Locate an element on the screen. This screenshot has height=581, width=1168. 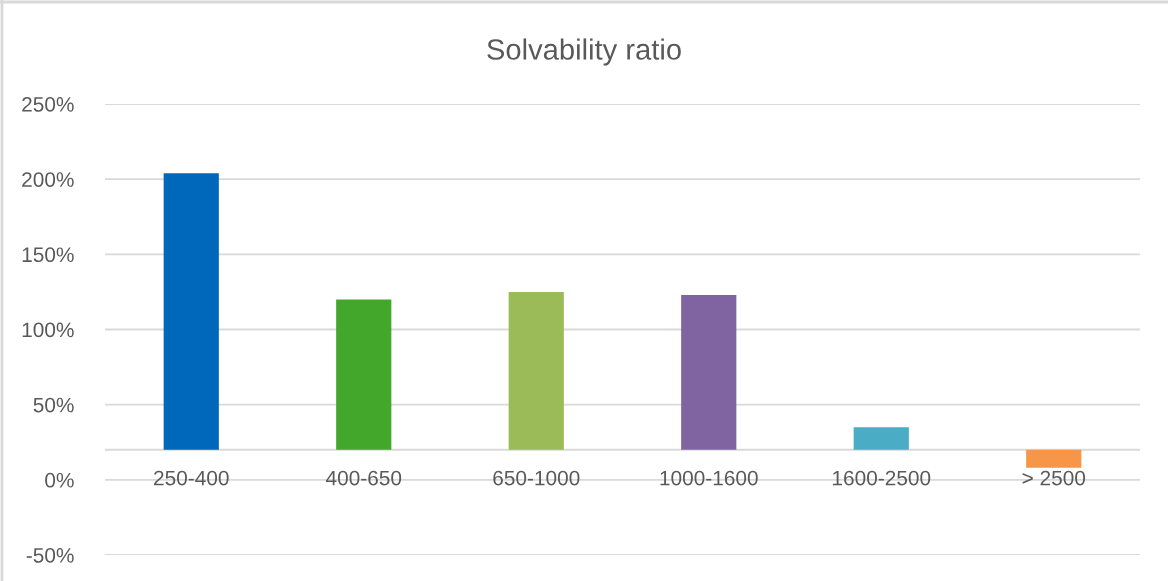
x-tick-label: 1000-1600 is located at coordinates (709, 478).